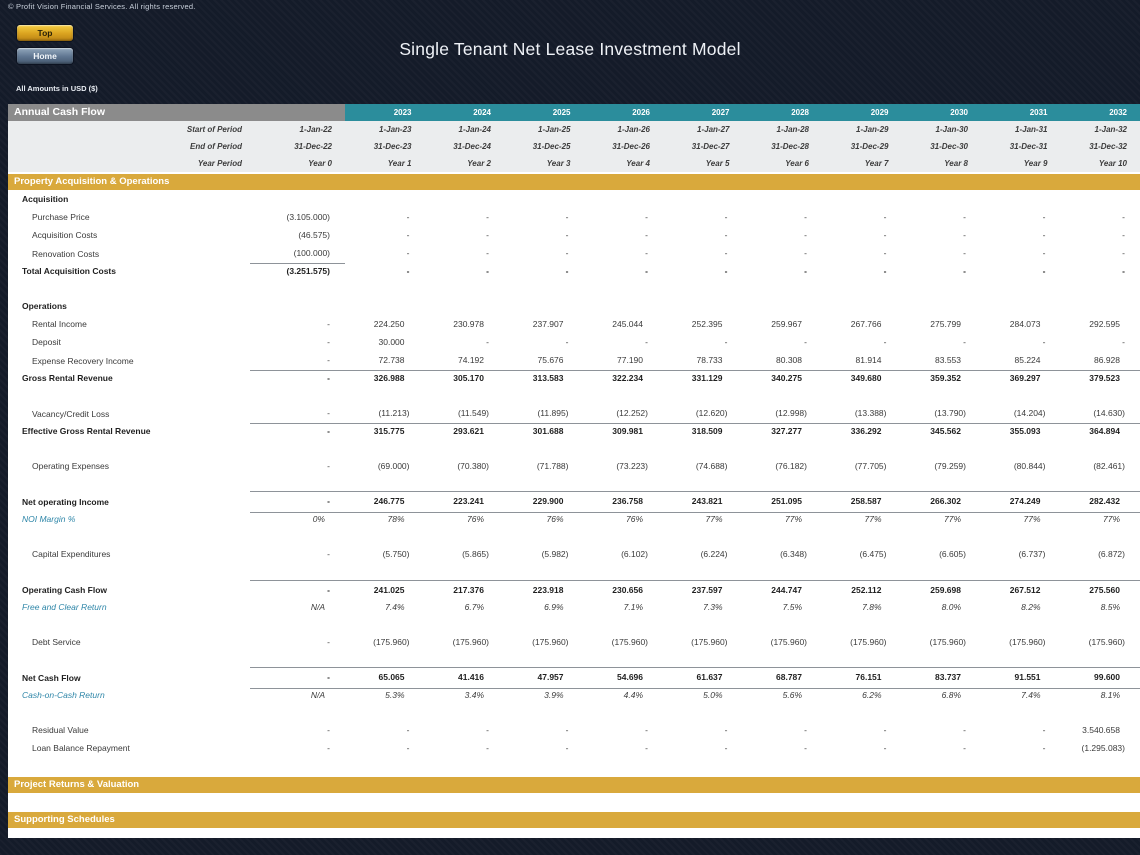 The height and width of the screenshot is (855, 1140). Describe the element at coordinates (61, 217) in the screenshot. I see `row-label: Purchase Price` at that location.